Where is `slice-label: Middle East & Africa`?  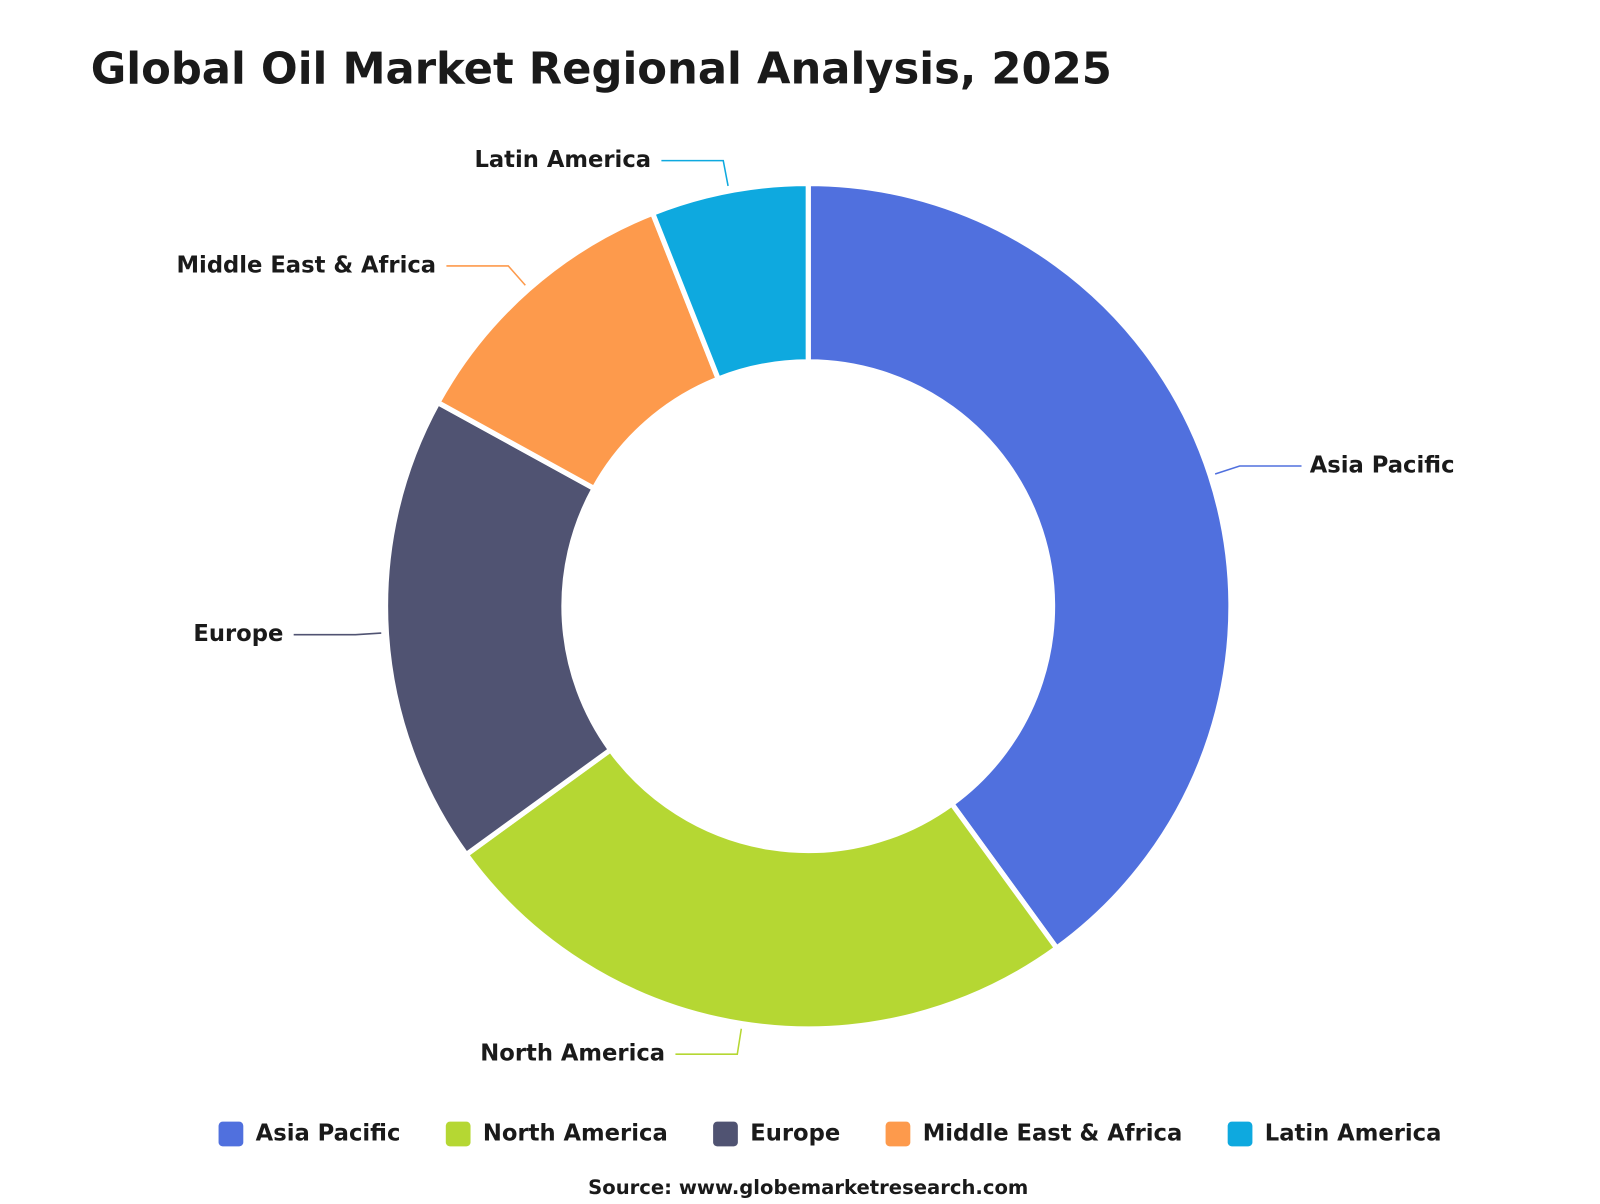
slice-label: Middle East & Africa is located at coordinates (306, 265).